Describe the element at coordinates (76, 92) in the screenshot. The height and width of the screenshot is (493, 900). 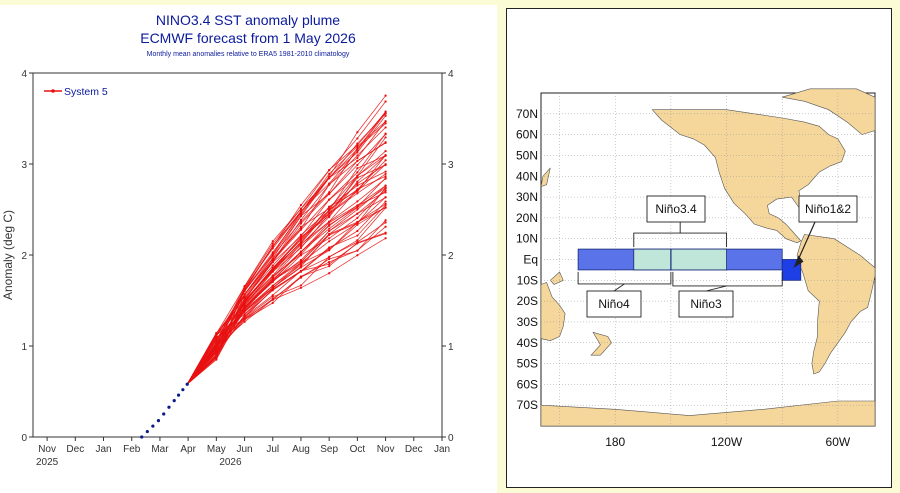
I see `legend: System 5` at that location.